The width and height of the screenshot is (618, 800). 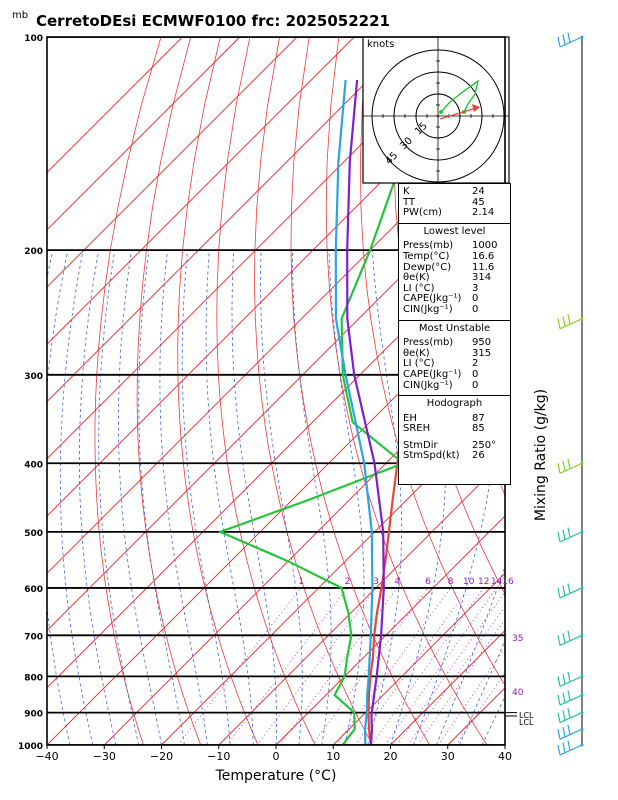 I want to click on sreh-label: SREH, so click(x=417, y=429).